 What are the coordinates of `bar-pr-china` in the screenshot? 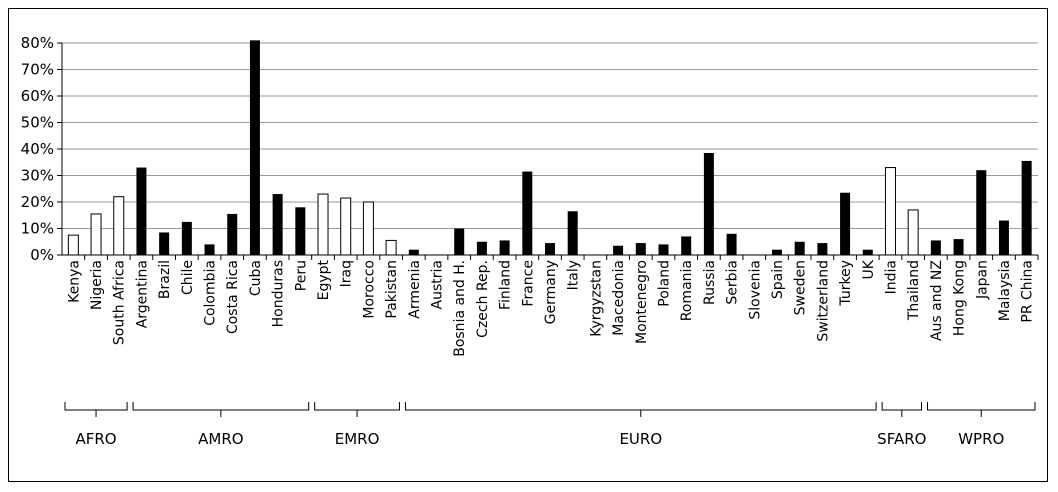 It's located at (1026, 207).